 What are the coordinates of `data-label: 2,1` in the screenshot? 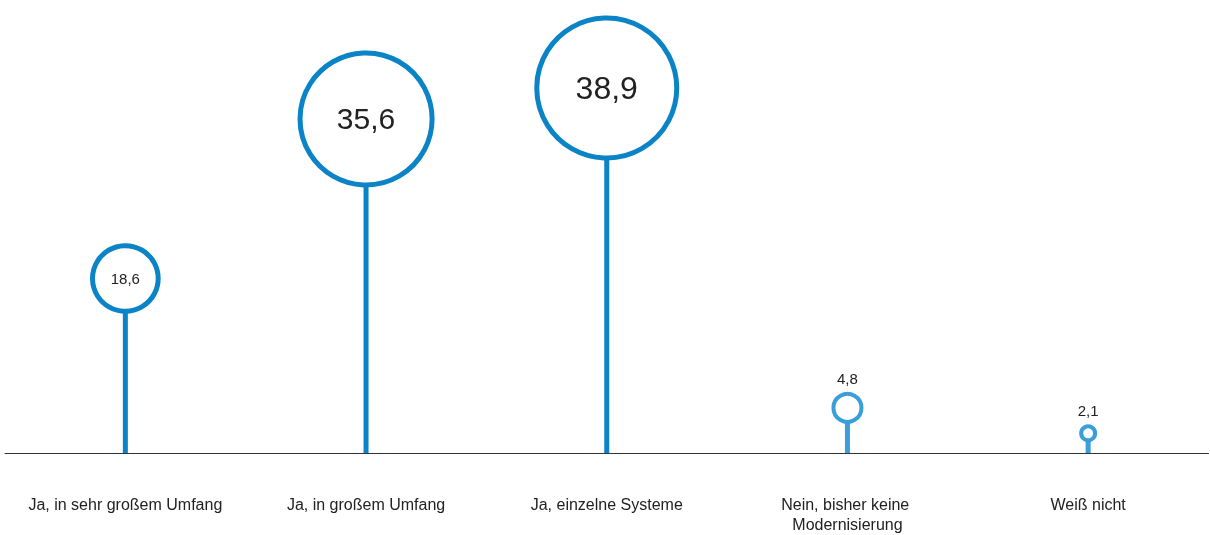 It's located at (1088, 411).